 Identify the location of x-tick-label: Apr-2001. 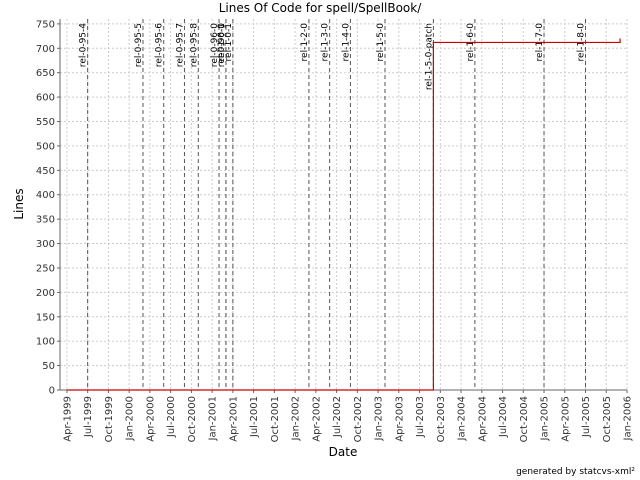
(233, 419).